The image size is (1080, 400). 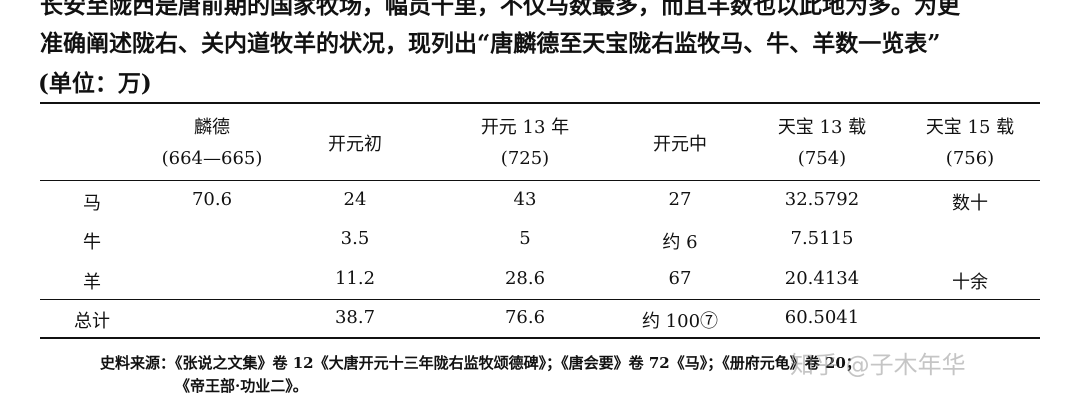 What do you see at coordinates (92, 242) in the screenshot?
I see `row-label: 牛` at bounding box center [92, 242].